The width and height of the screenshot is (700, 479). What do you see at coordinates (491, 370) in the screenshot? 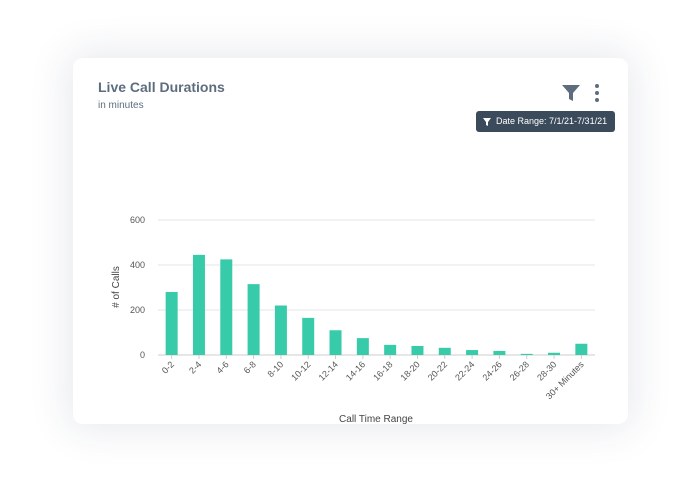
I see `x-tick-label: 24-26` at bounding box center [491, 370].